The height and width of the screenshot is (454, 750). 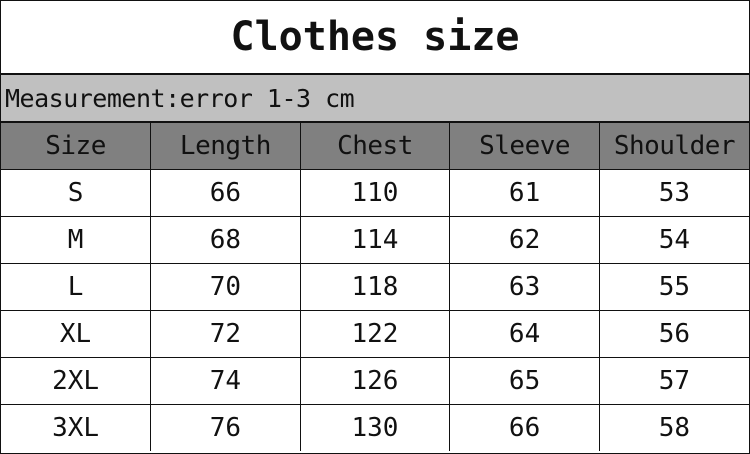 What do you see at coordinates (375, 99) in the screenshot?
I see `measurement-note: Measurement:error 1-3 cm` at bounding box center [375, 99].